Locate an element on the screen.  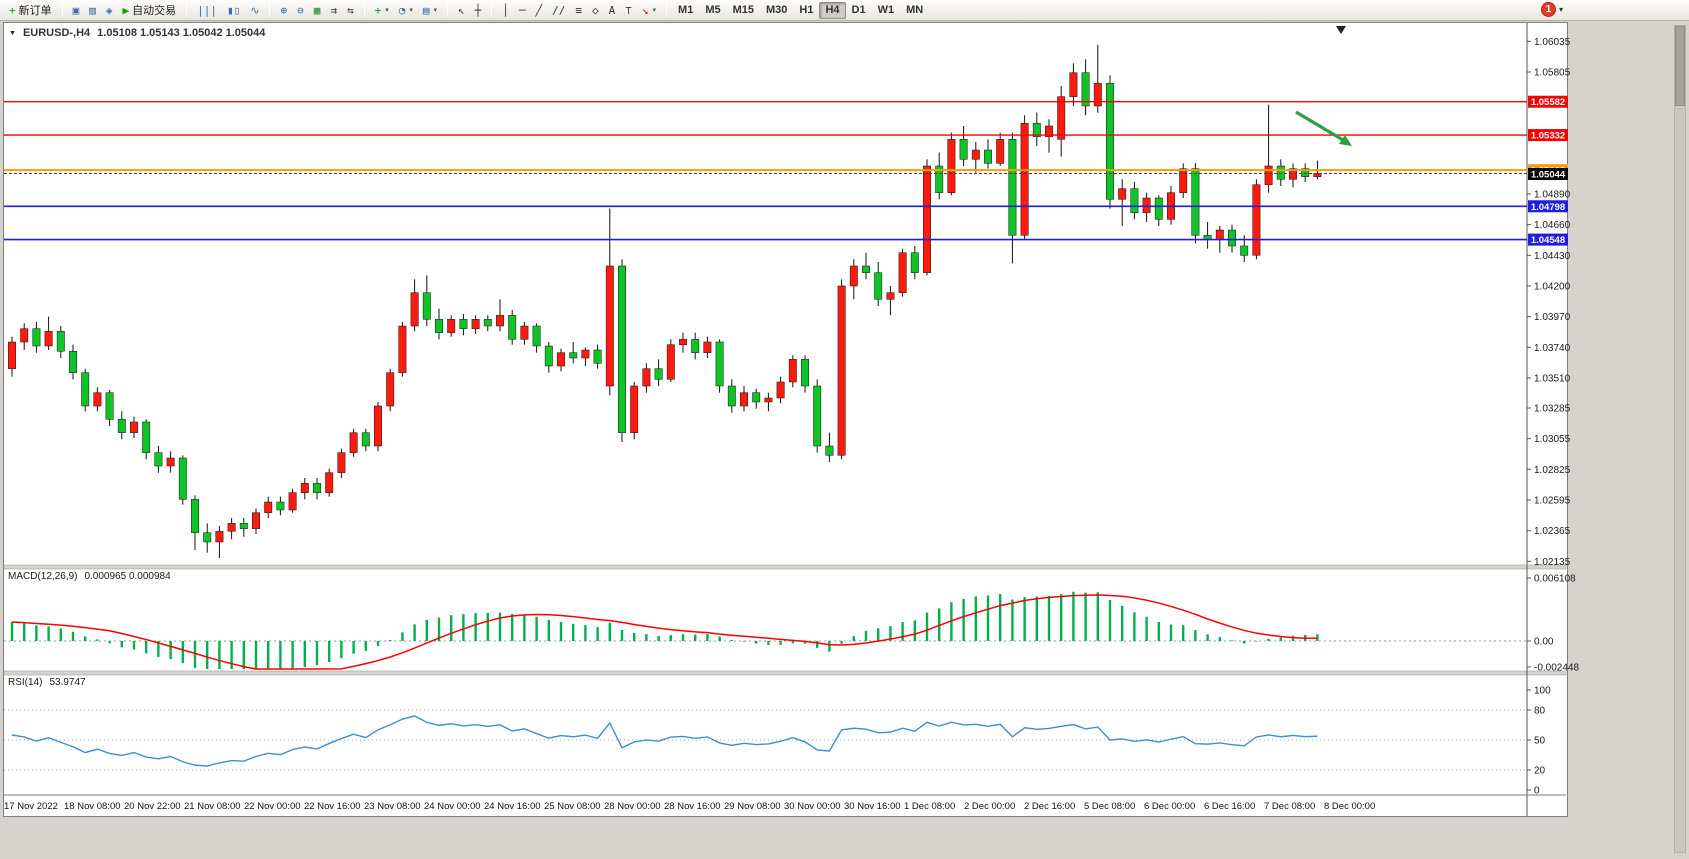
vertical-line-button: │ is located at coordinates (505, 10).